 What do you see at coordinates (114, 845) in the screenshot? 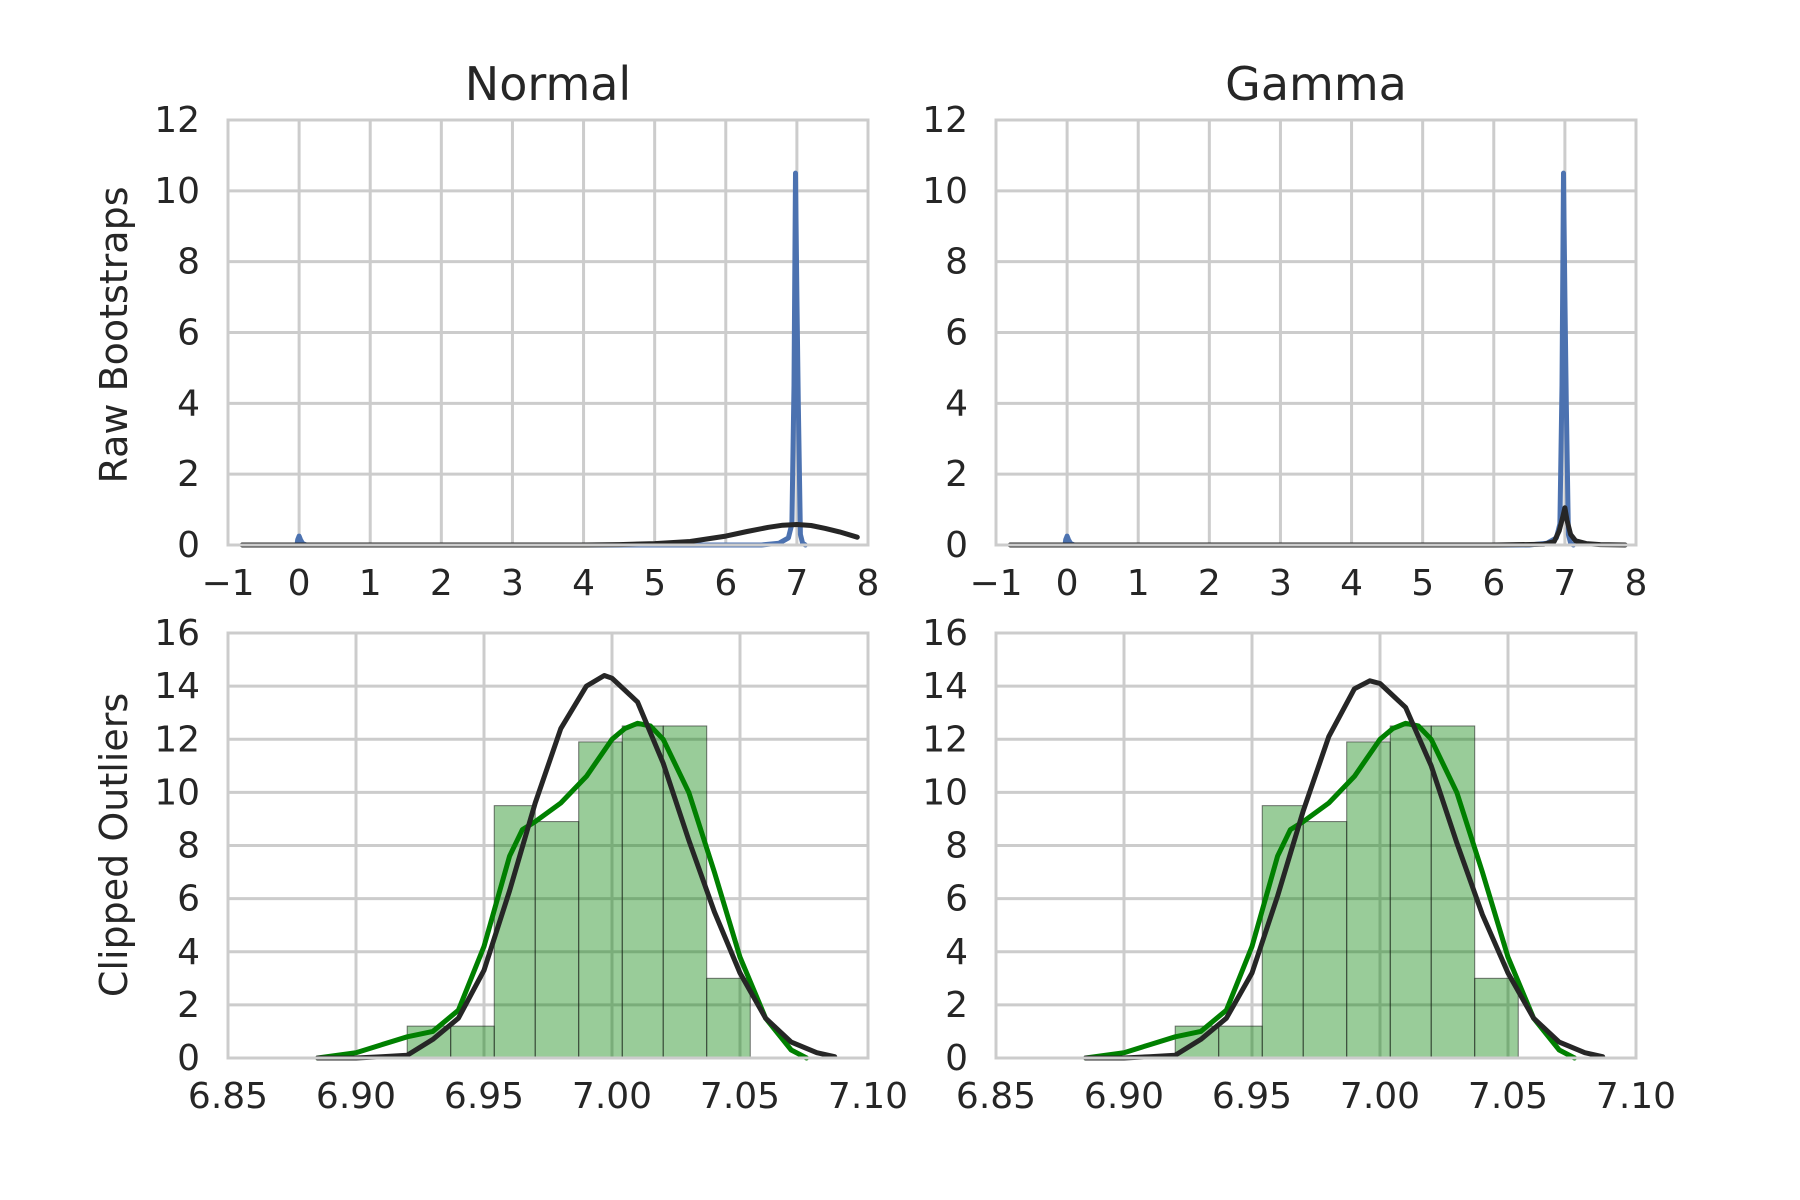
I see `y-axis-label: Clipped Outliers` at bounding box center [114, 845].